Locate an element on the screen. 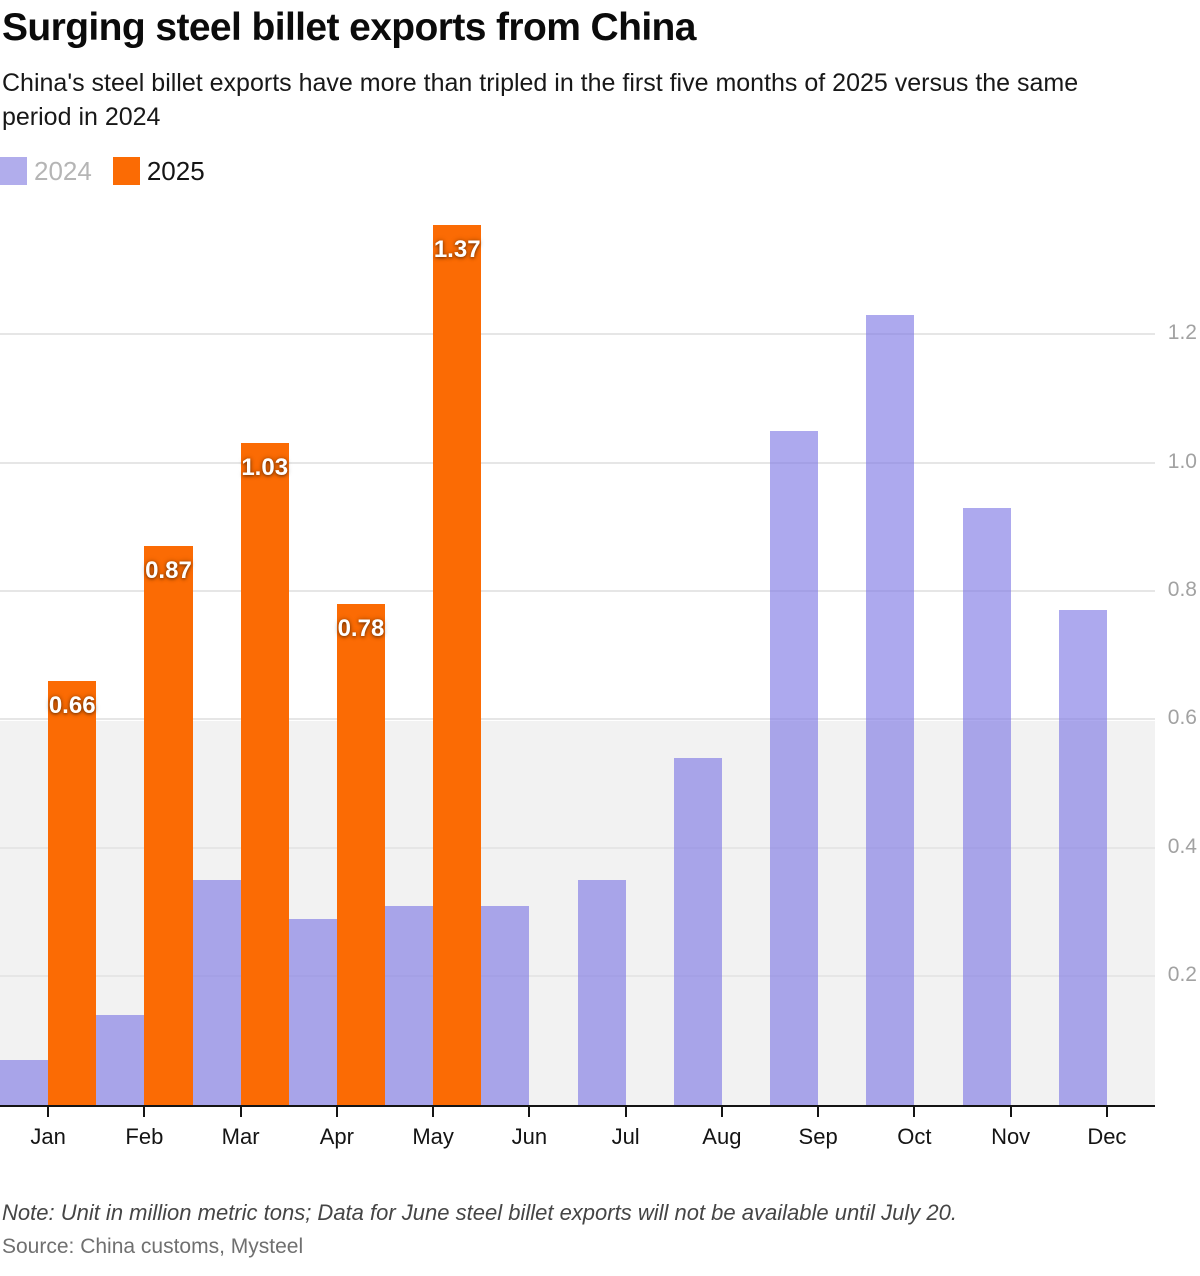 Image resolution: width=1200 pixels, height=1276 pixels. gridline-0.6 is located at coordinates (577, 719).